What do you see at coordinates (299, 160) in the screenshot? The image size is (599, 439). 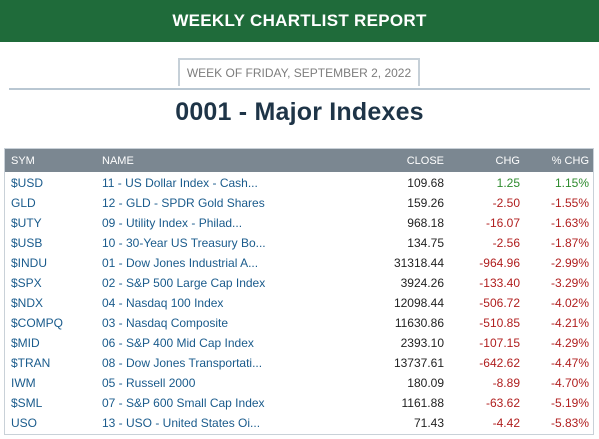 I see `table-header: SYM NAME CLOSE CHG % CHG` at bounding box center [299, 160].